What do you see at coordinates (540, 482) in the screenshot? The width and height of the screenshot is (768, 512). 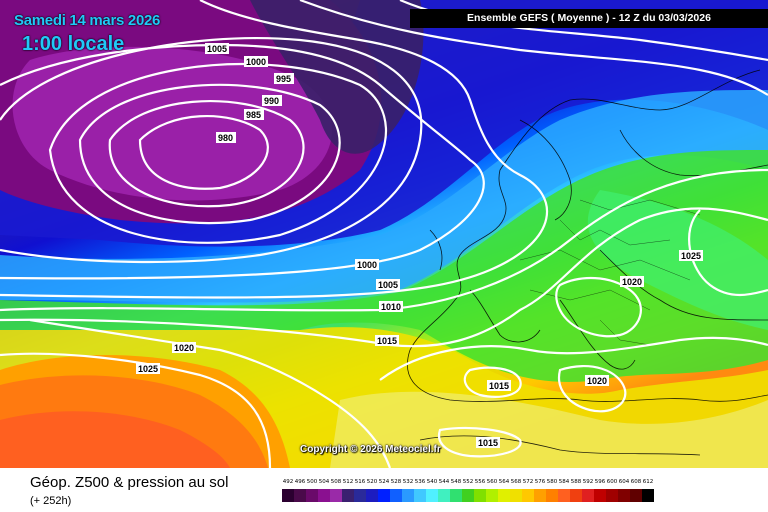 I see `legend-value: 576` at bounding box center [540, 482].